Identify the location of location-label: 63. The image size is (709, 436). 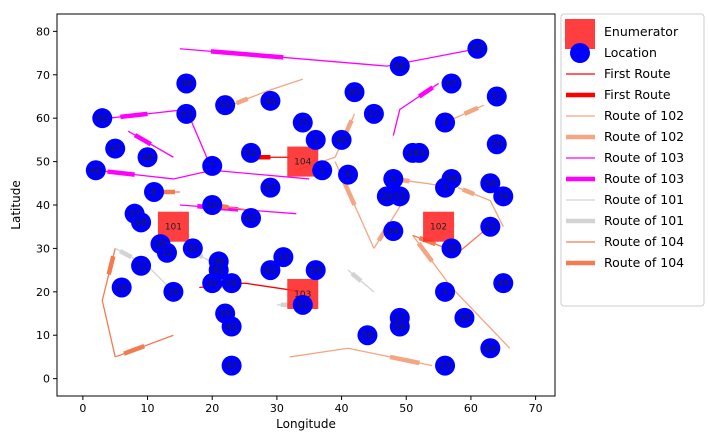
(186, 115).